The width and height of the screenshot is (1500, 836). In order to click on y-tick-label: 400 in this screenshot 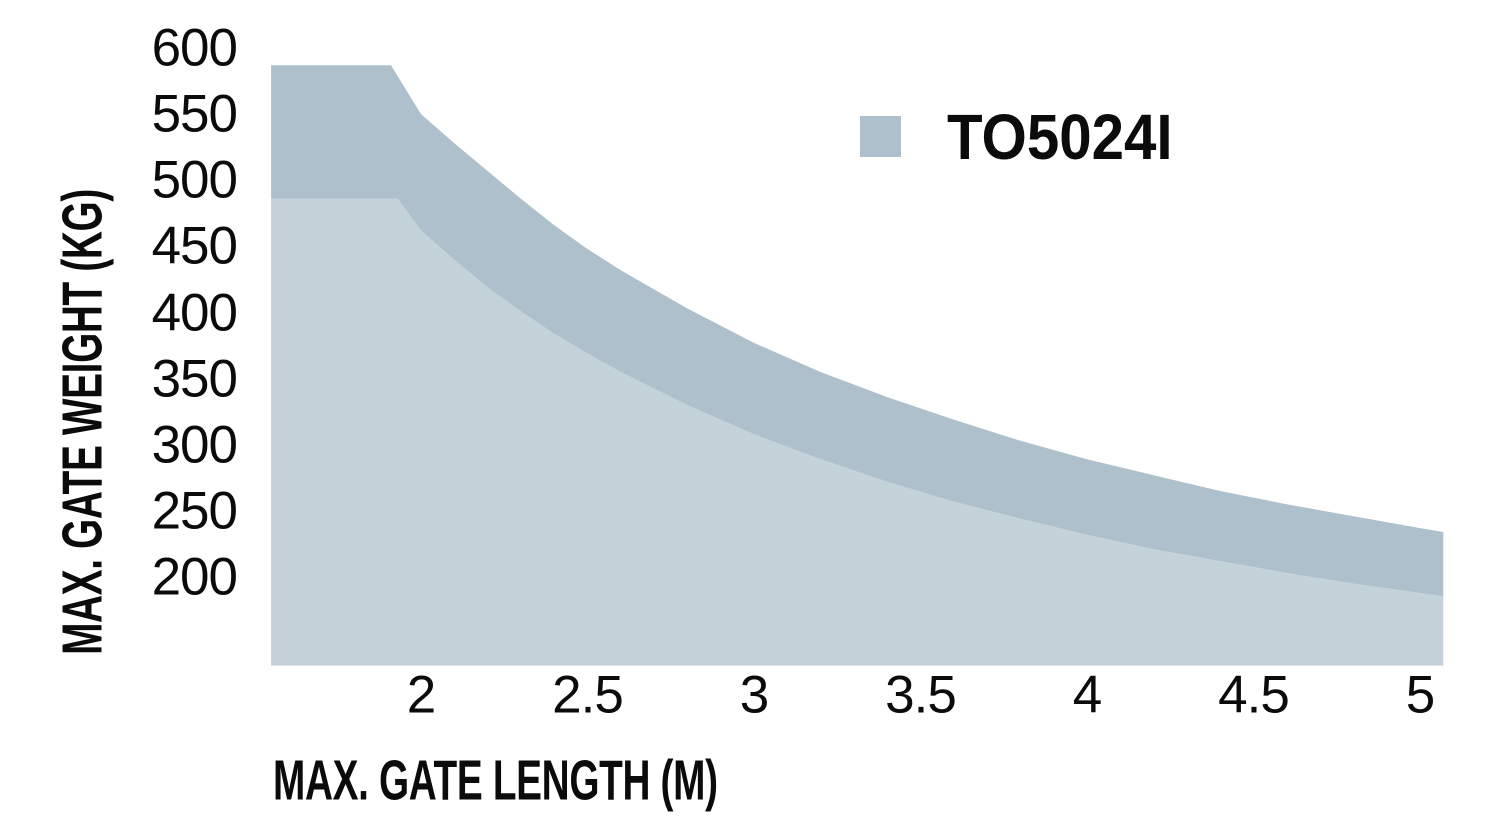, I will do `click(194, 312)`.